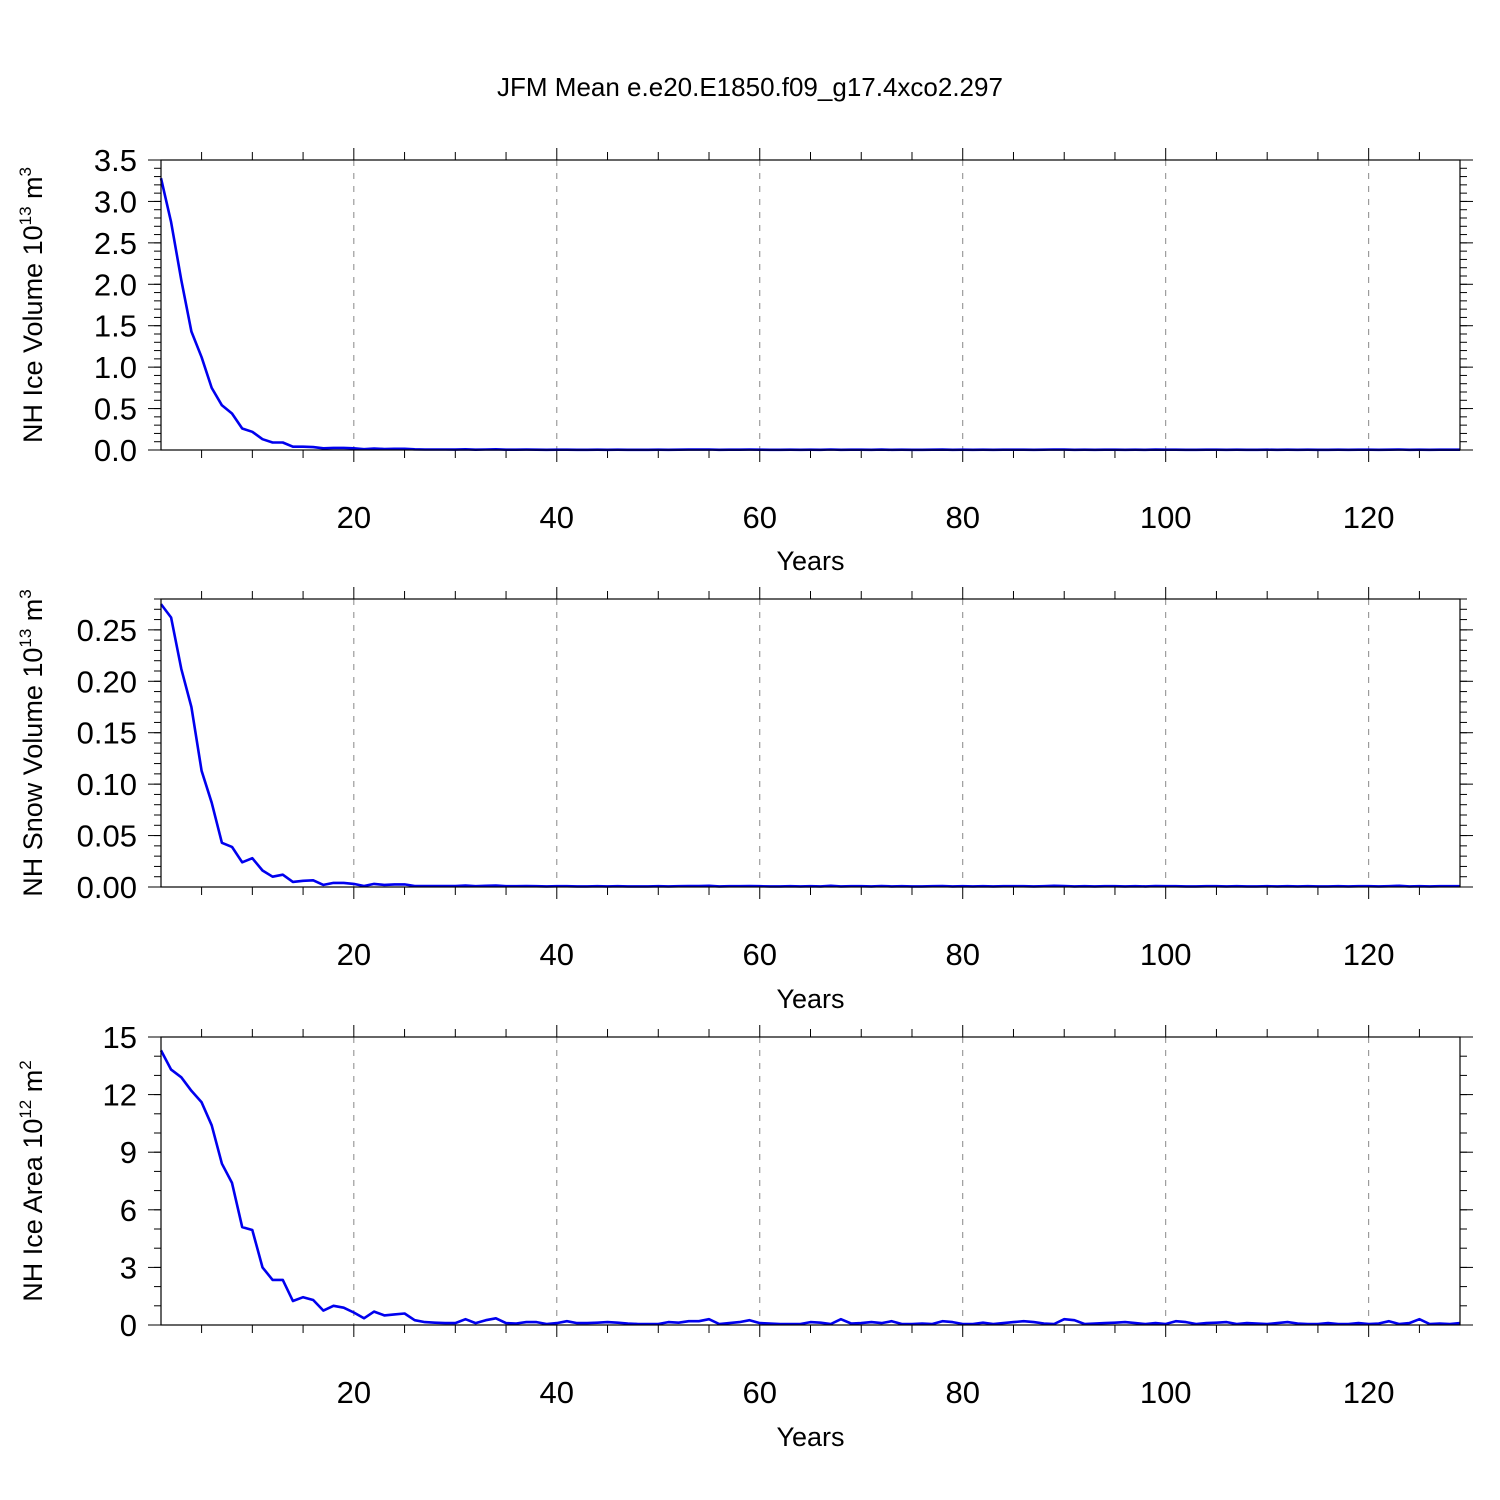  I want to click on figure-title: JFM Mean e.e20.E1850.f09_g17.4xco2.297, so click(750, 87).